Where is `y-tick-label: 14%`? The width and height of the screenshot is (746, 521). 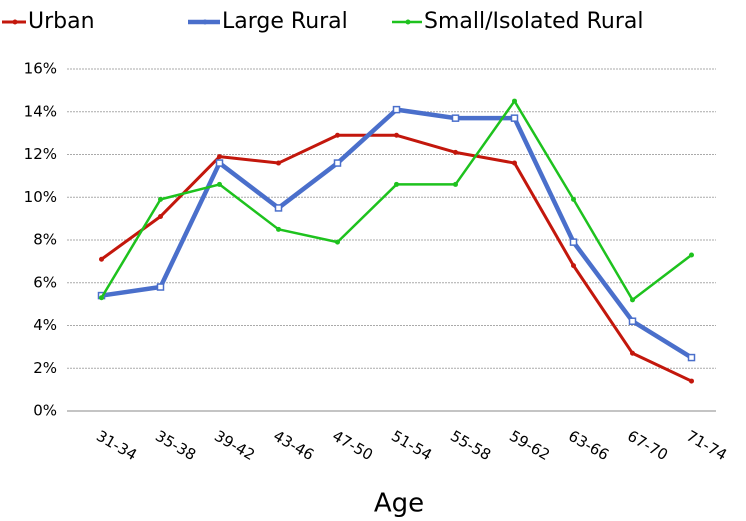 y-tick-label: 14% is located at coordinates (40, 111).